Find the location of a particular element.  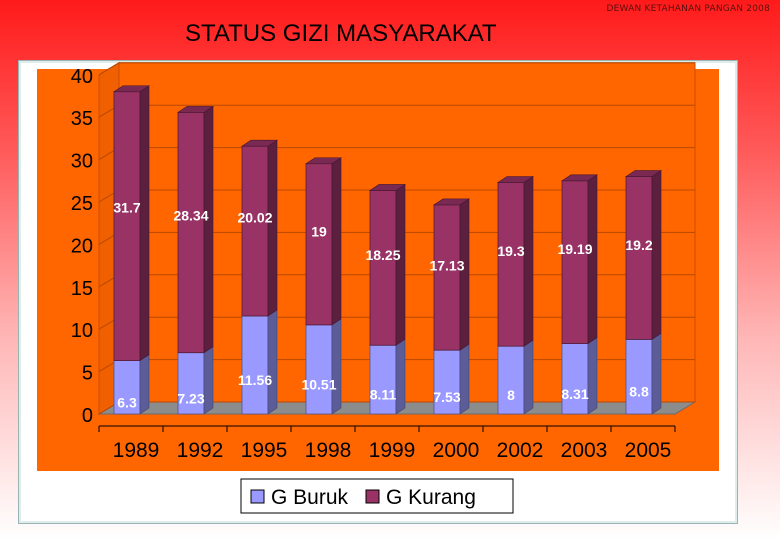

bar-side-1989-g-buruk is located at coordinates (144, 384).